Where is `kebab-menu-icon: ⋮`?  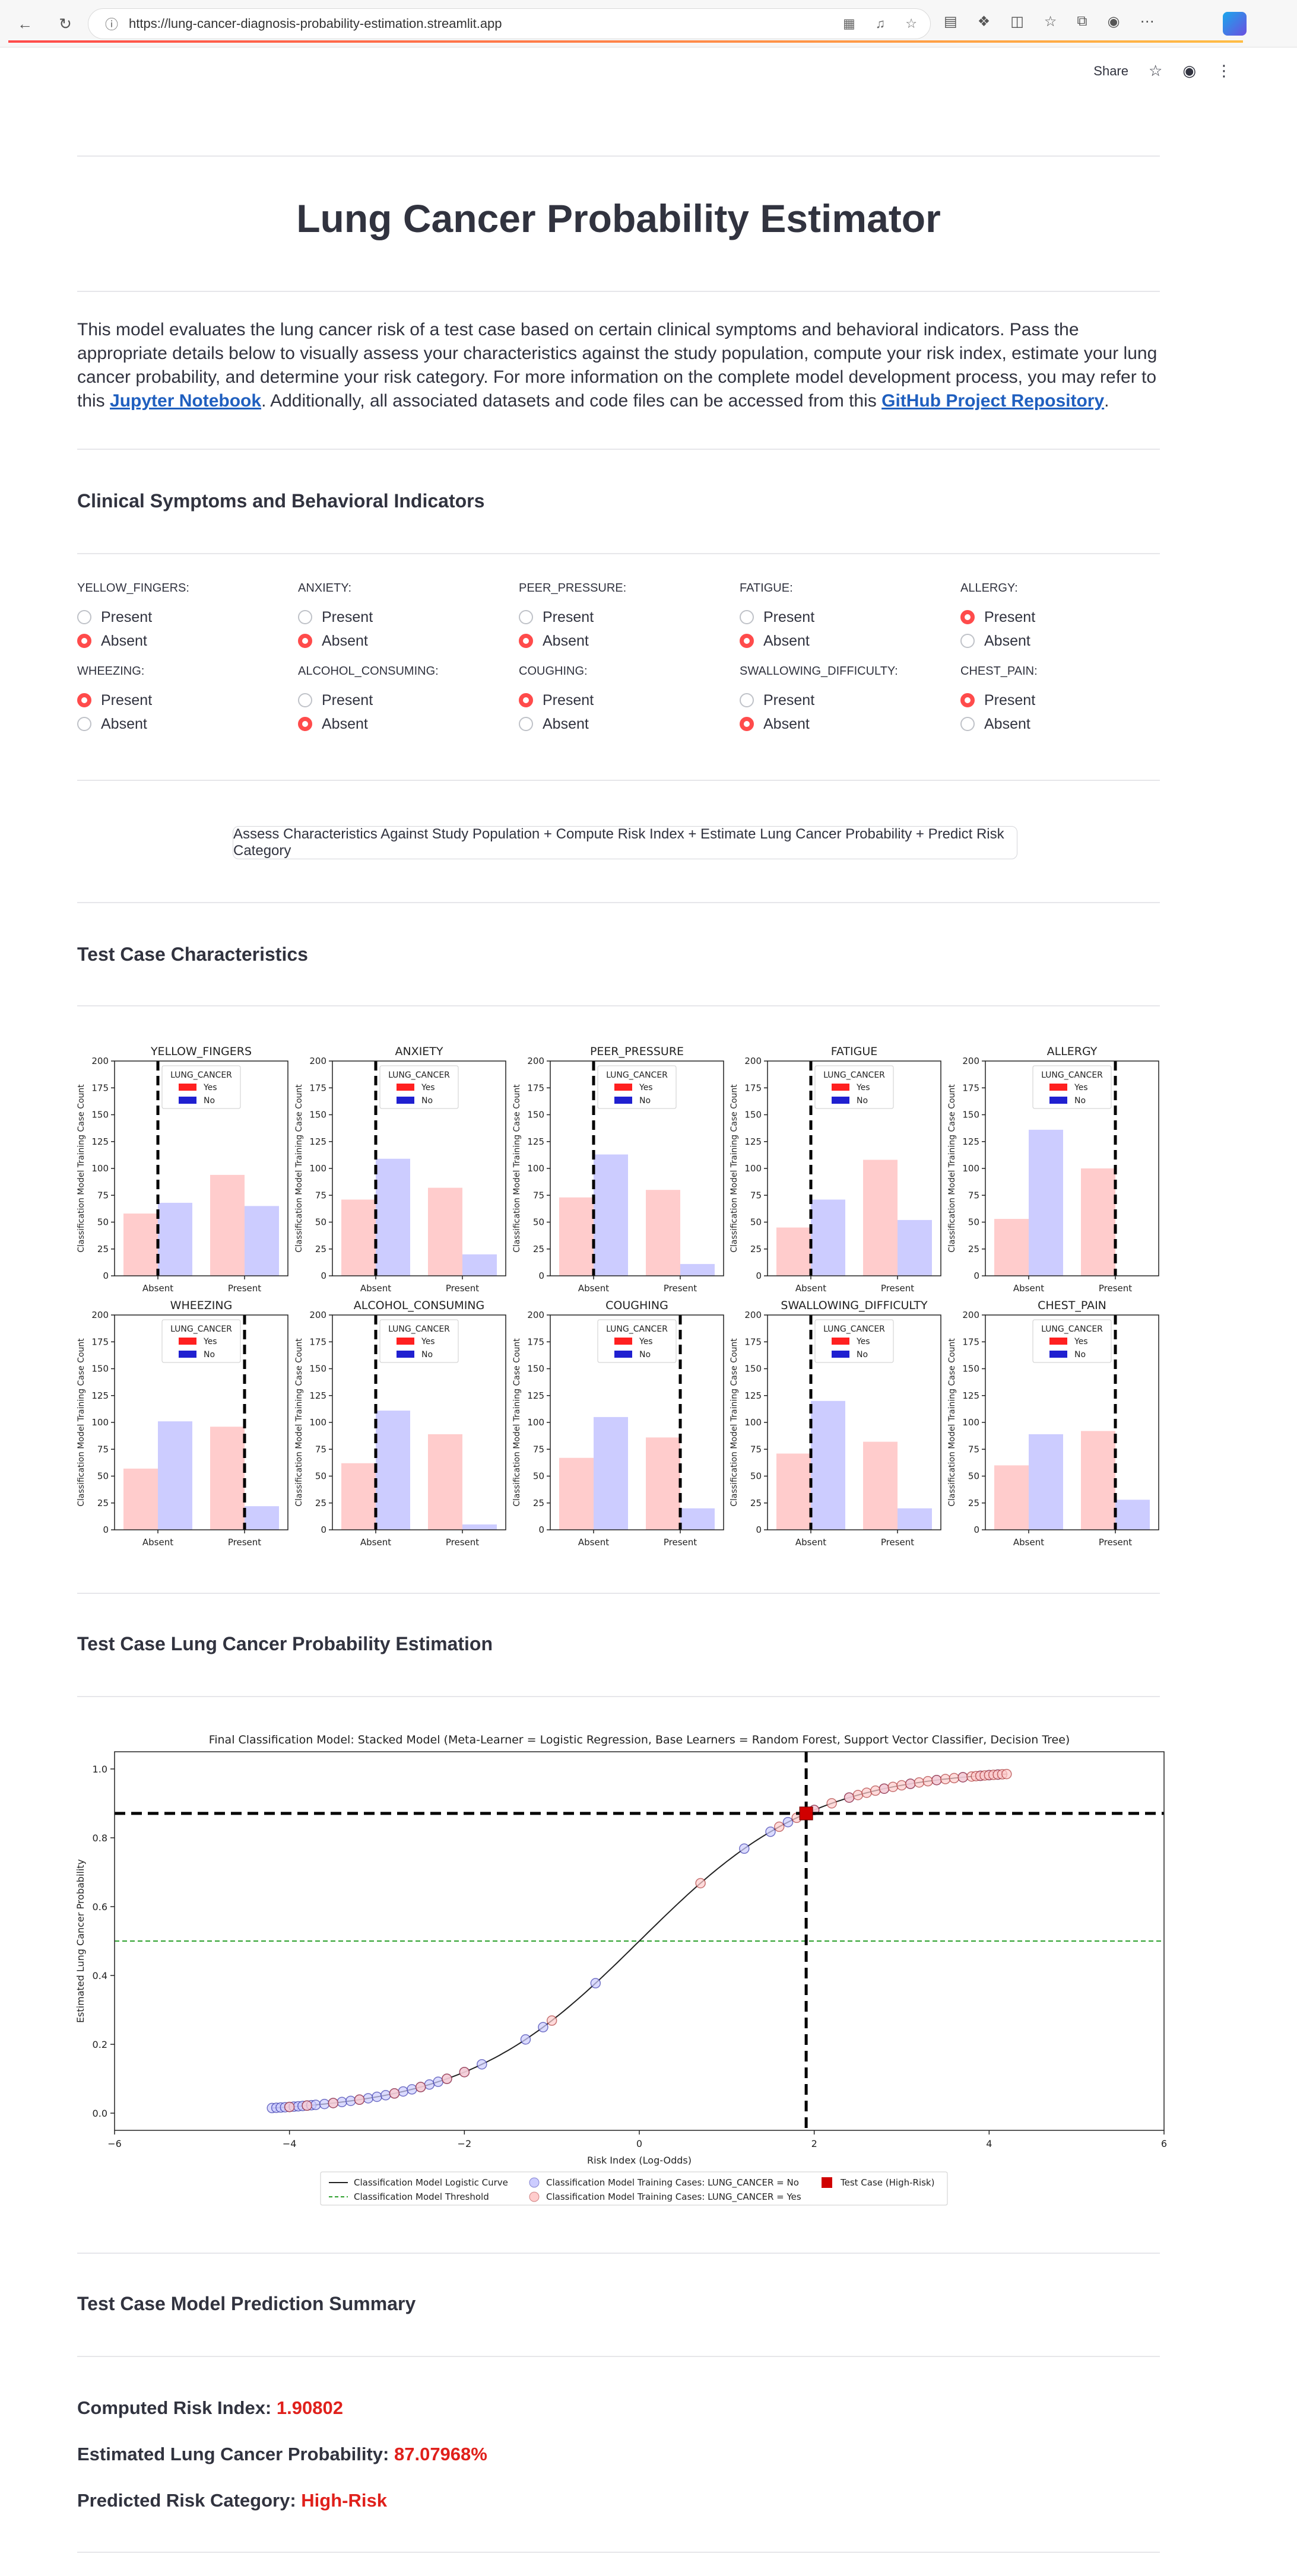 kebab-menu-icon: ⋮ is located at coordinates (1224, 71).